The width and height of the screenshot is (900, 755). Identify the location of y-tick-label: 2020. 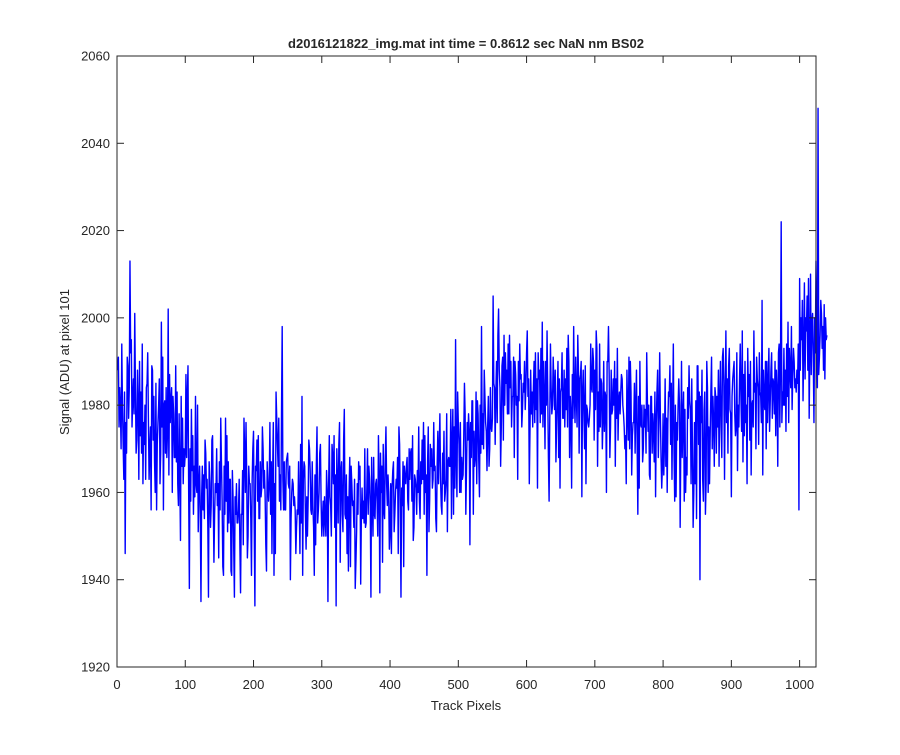
(95, 230).